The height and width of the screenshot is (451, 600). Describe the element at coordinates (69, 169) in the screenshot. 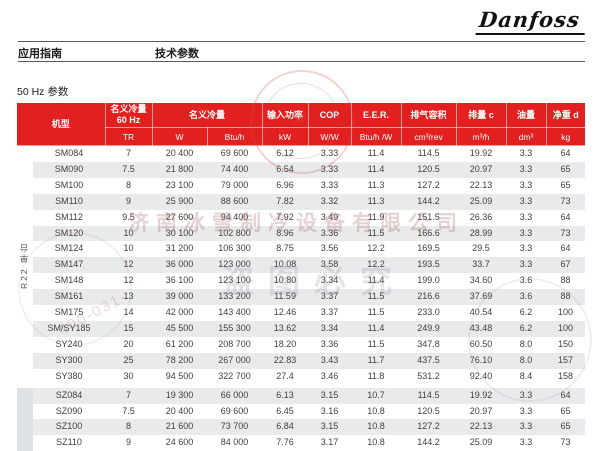

I see `model-cell: SM090` at that location.